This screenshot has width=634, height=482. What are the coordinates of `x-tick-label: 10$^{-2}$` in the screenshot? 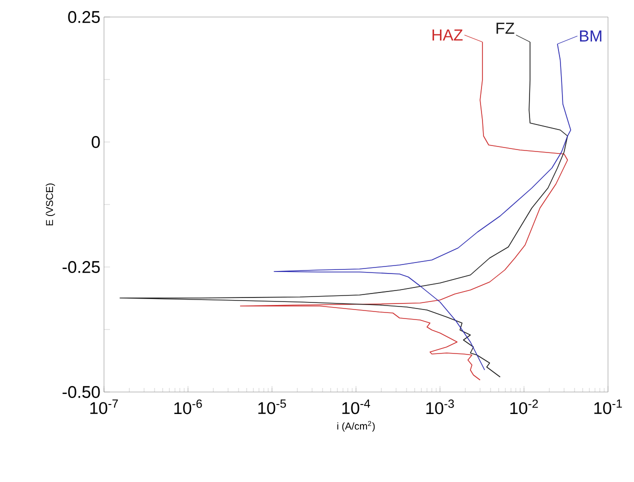 It's located at (524, 407).